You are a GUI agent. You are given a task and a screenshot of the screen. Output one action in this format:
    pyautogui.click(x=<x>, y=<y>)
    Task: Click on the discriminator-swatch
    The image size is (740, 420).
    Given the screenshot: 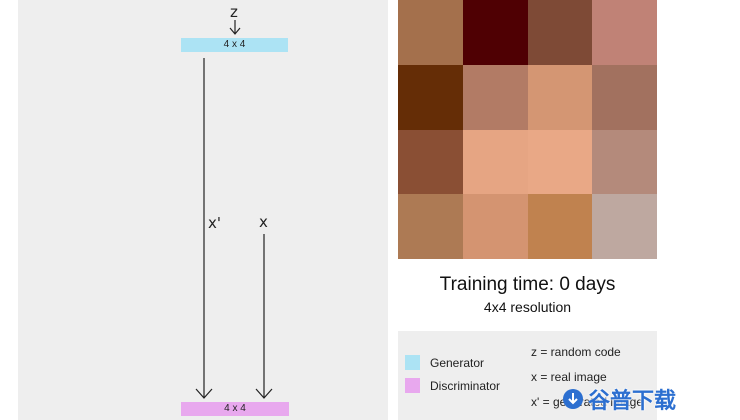 What is the action you would take?
    pyautogui.click(x=412, y=385)
    